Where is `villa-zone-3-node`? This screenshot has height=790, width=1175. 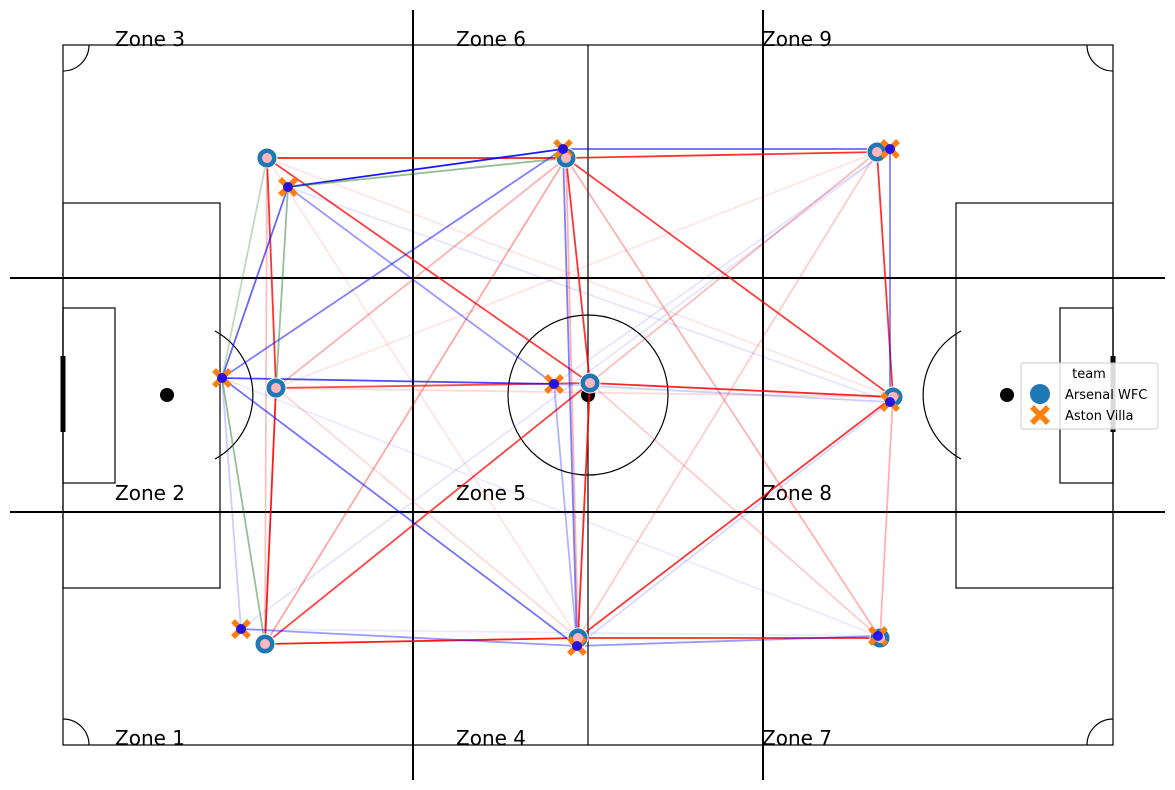 villa-zone-3-node is located at coordinates (288, 187).